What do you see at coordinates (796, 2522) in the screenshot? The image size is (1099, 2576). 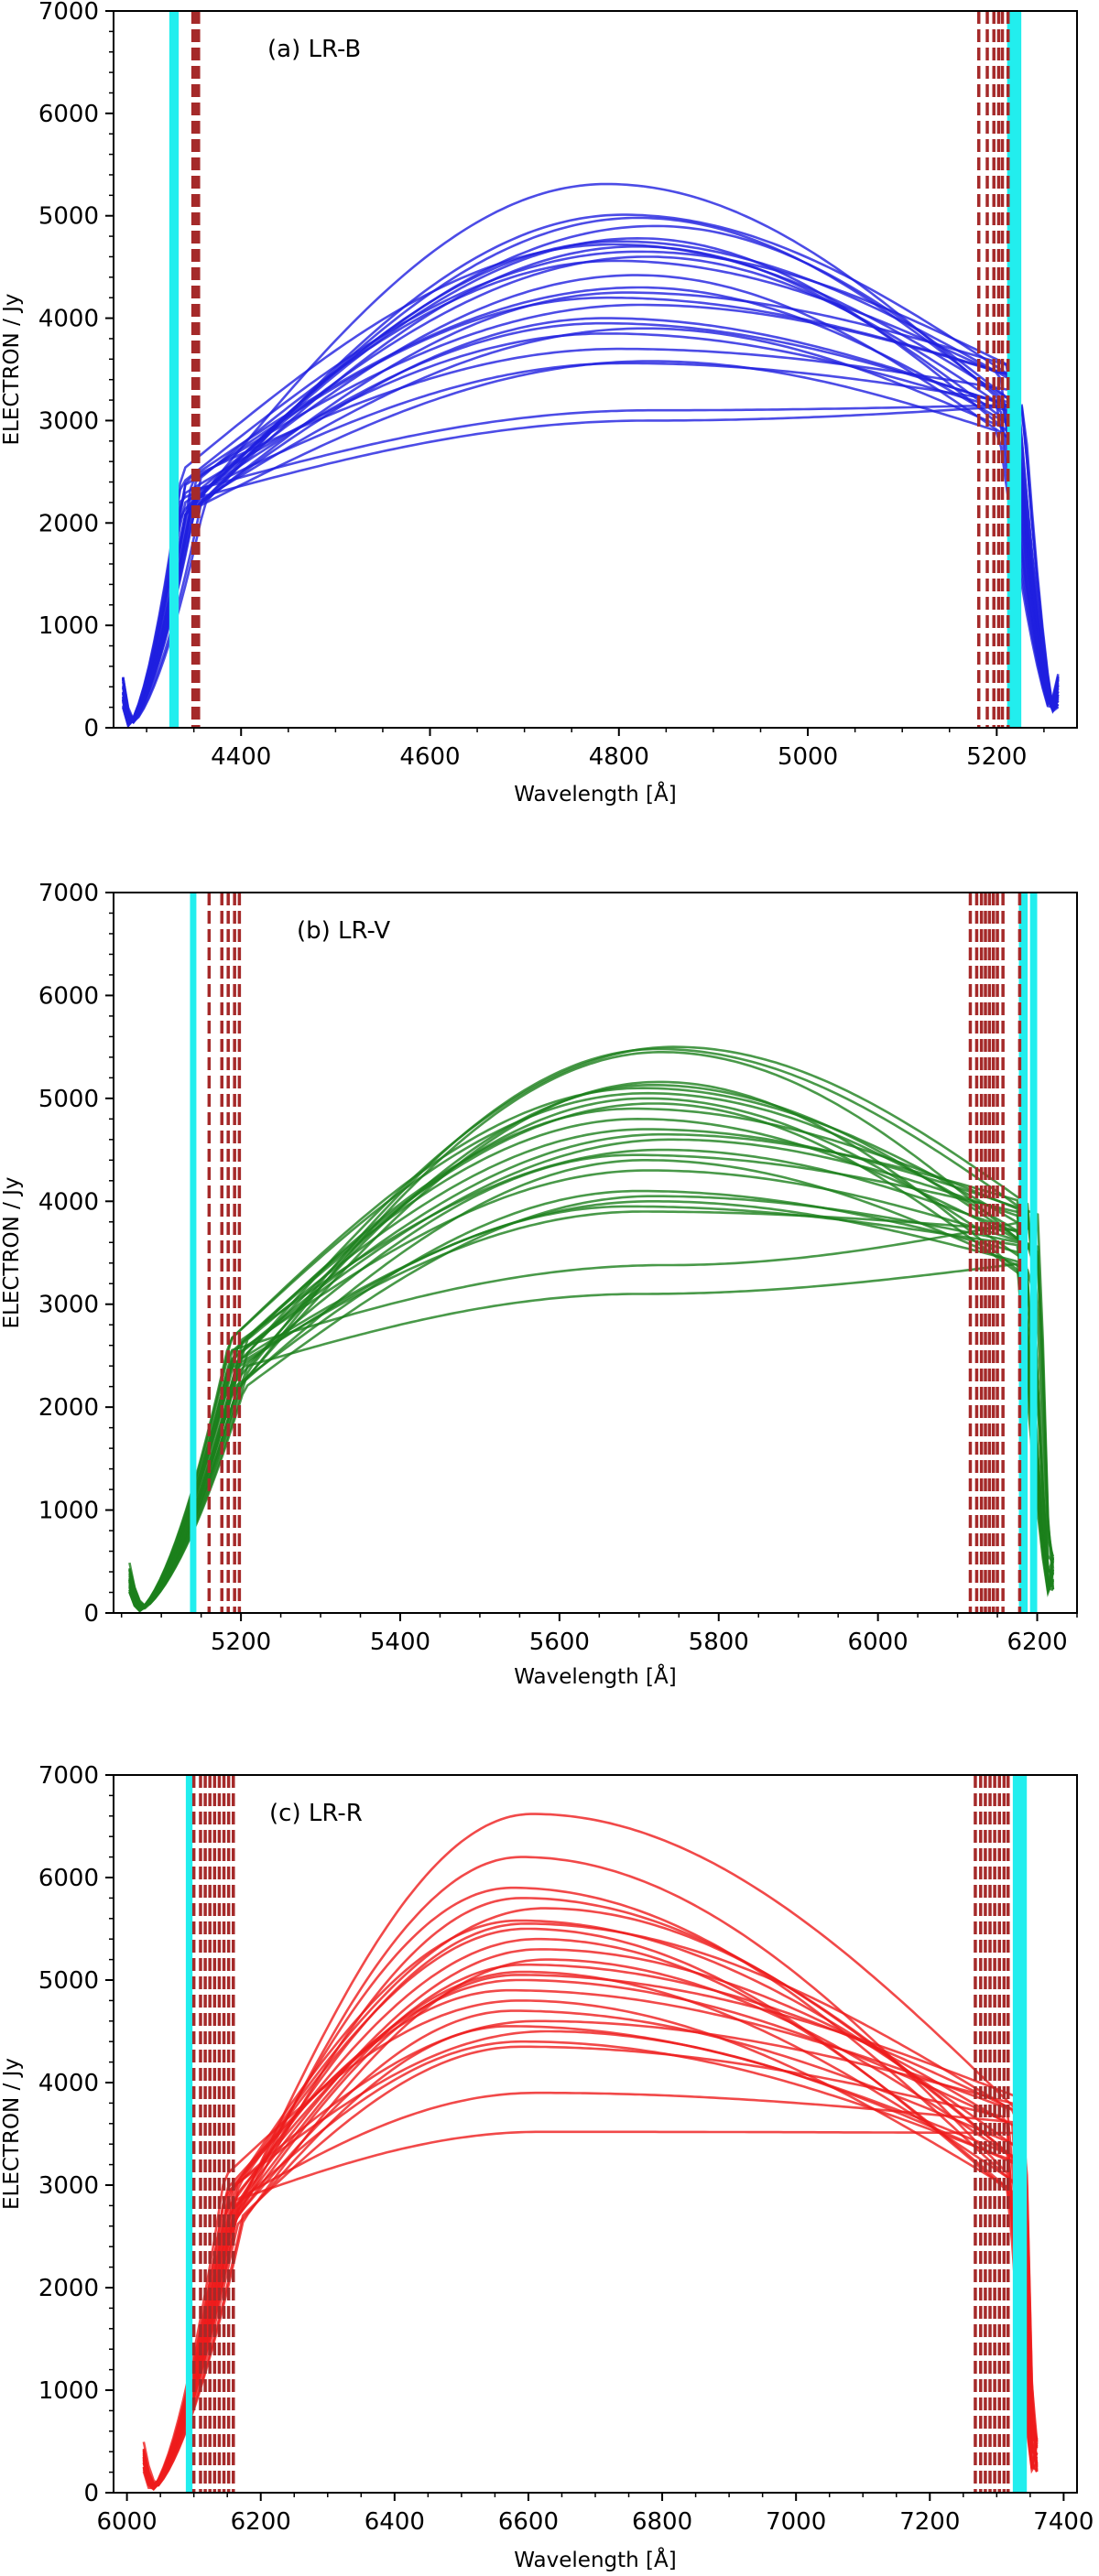 I see `x-tick-label: 7000` at bounding box center [796, 2522].